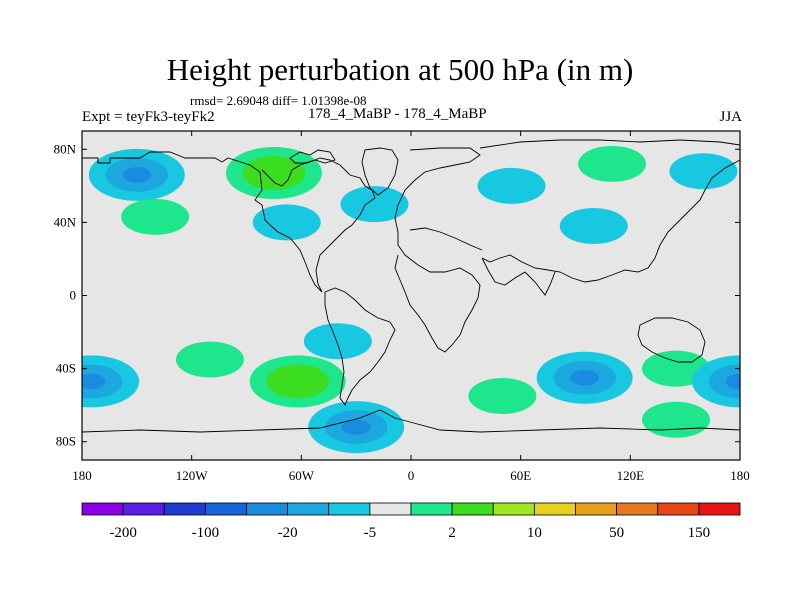  I want to click on lon-tick-label: 0, so click(411, 475).